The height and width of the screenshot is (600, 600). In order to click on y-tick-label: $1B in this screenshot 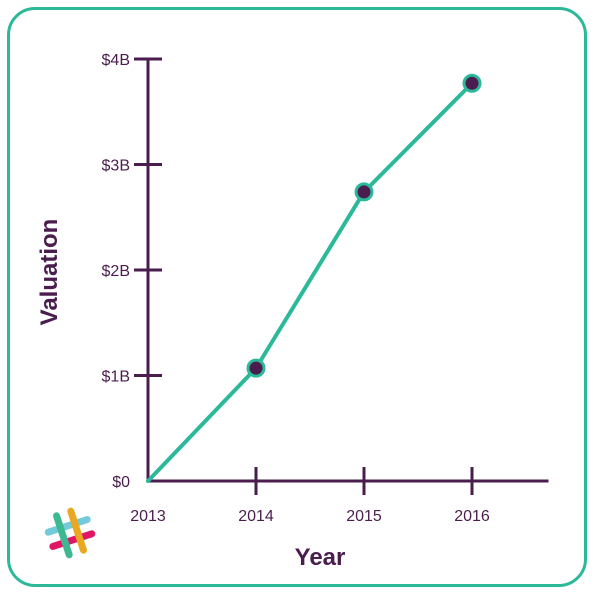, I will do `click(116, 377)`.